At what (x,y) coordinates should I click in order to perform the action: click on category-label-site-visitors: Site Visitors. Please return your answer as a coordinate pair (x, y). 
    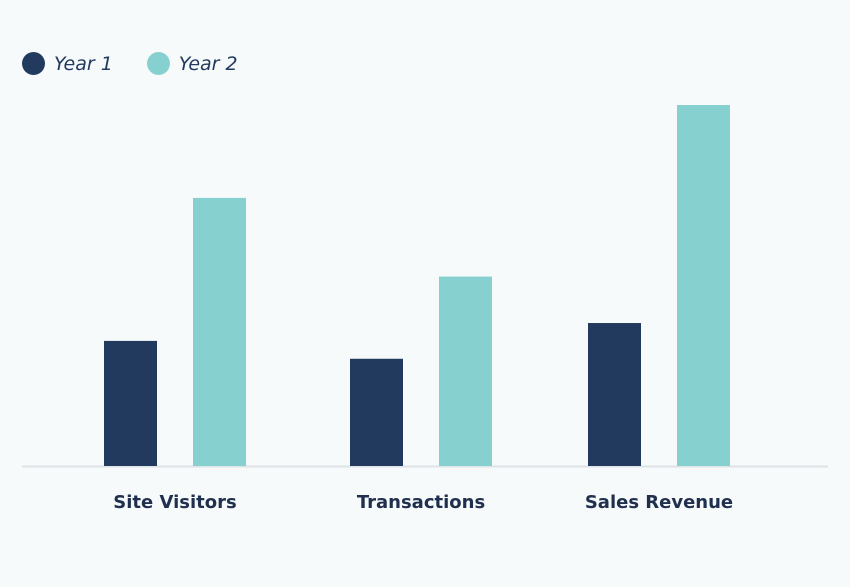
    Looking at the image, I should click on (174, 502).